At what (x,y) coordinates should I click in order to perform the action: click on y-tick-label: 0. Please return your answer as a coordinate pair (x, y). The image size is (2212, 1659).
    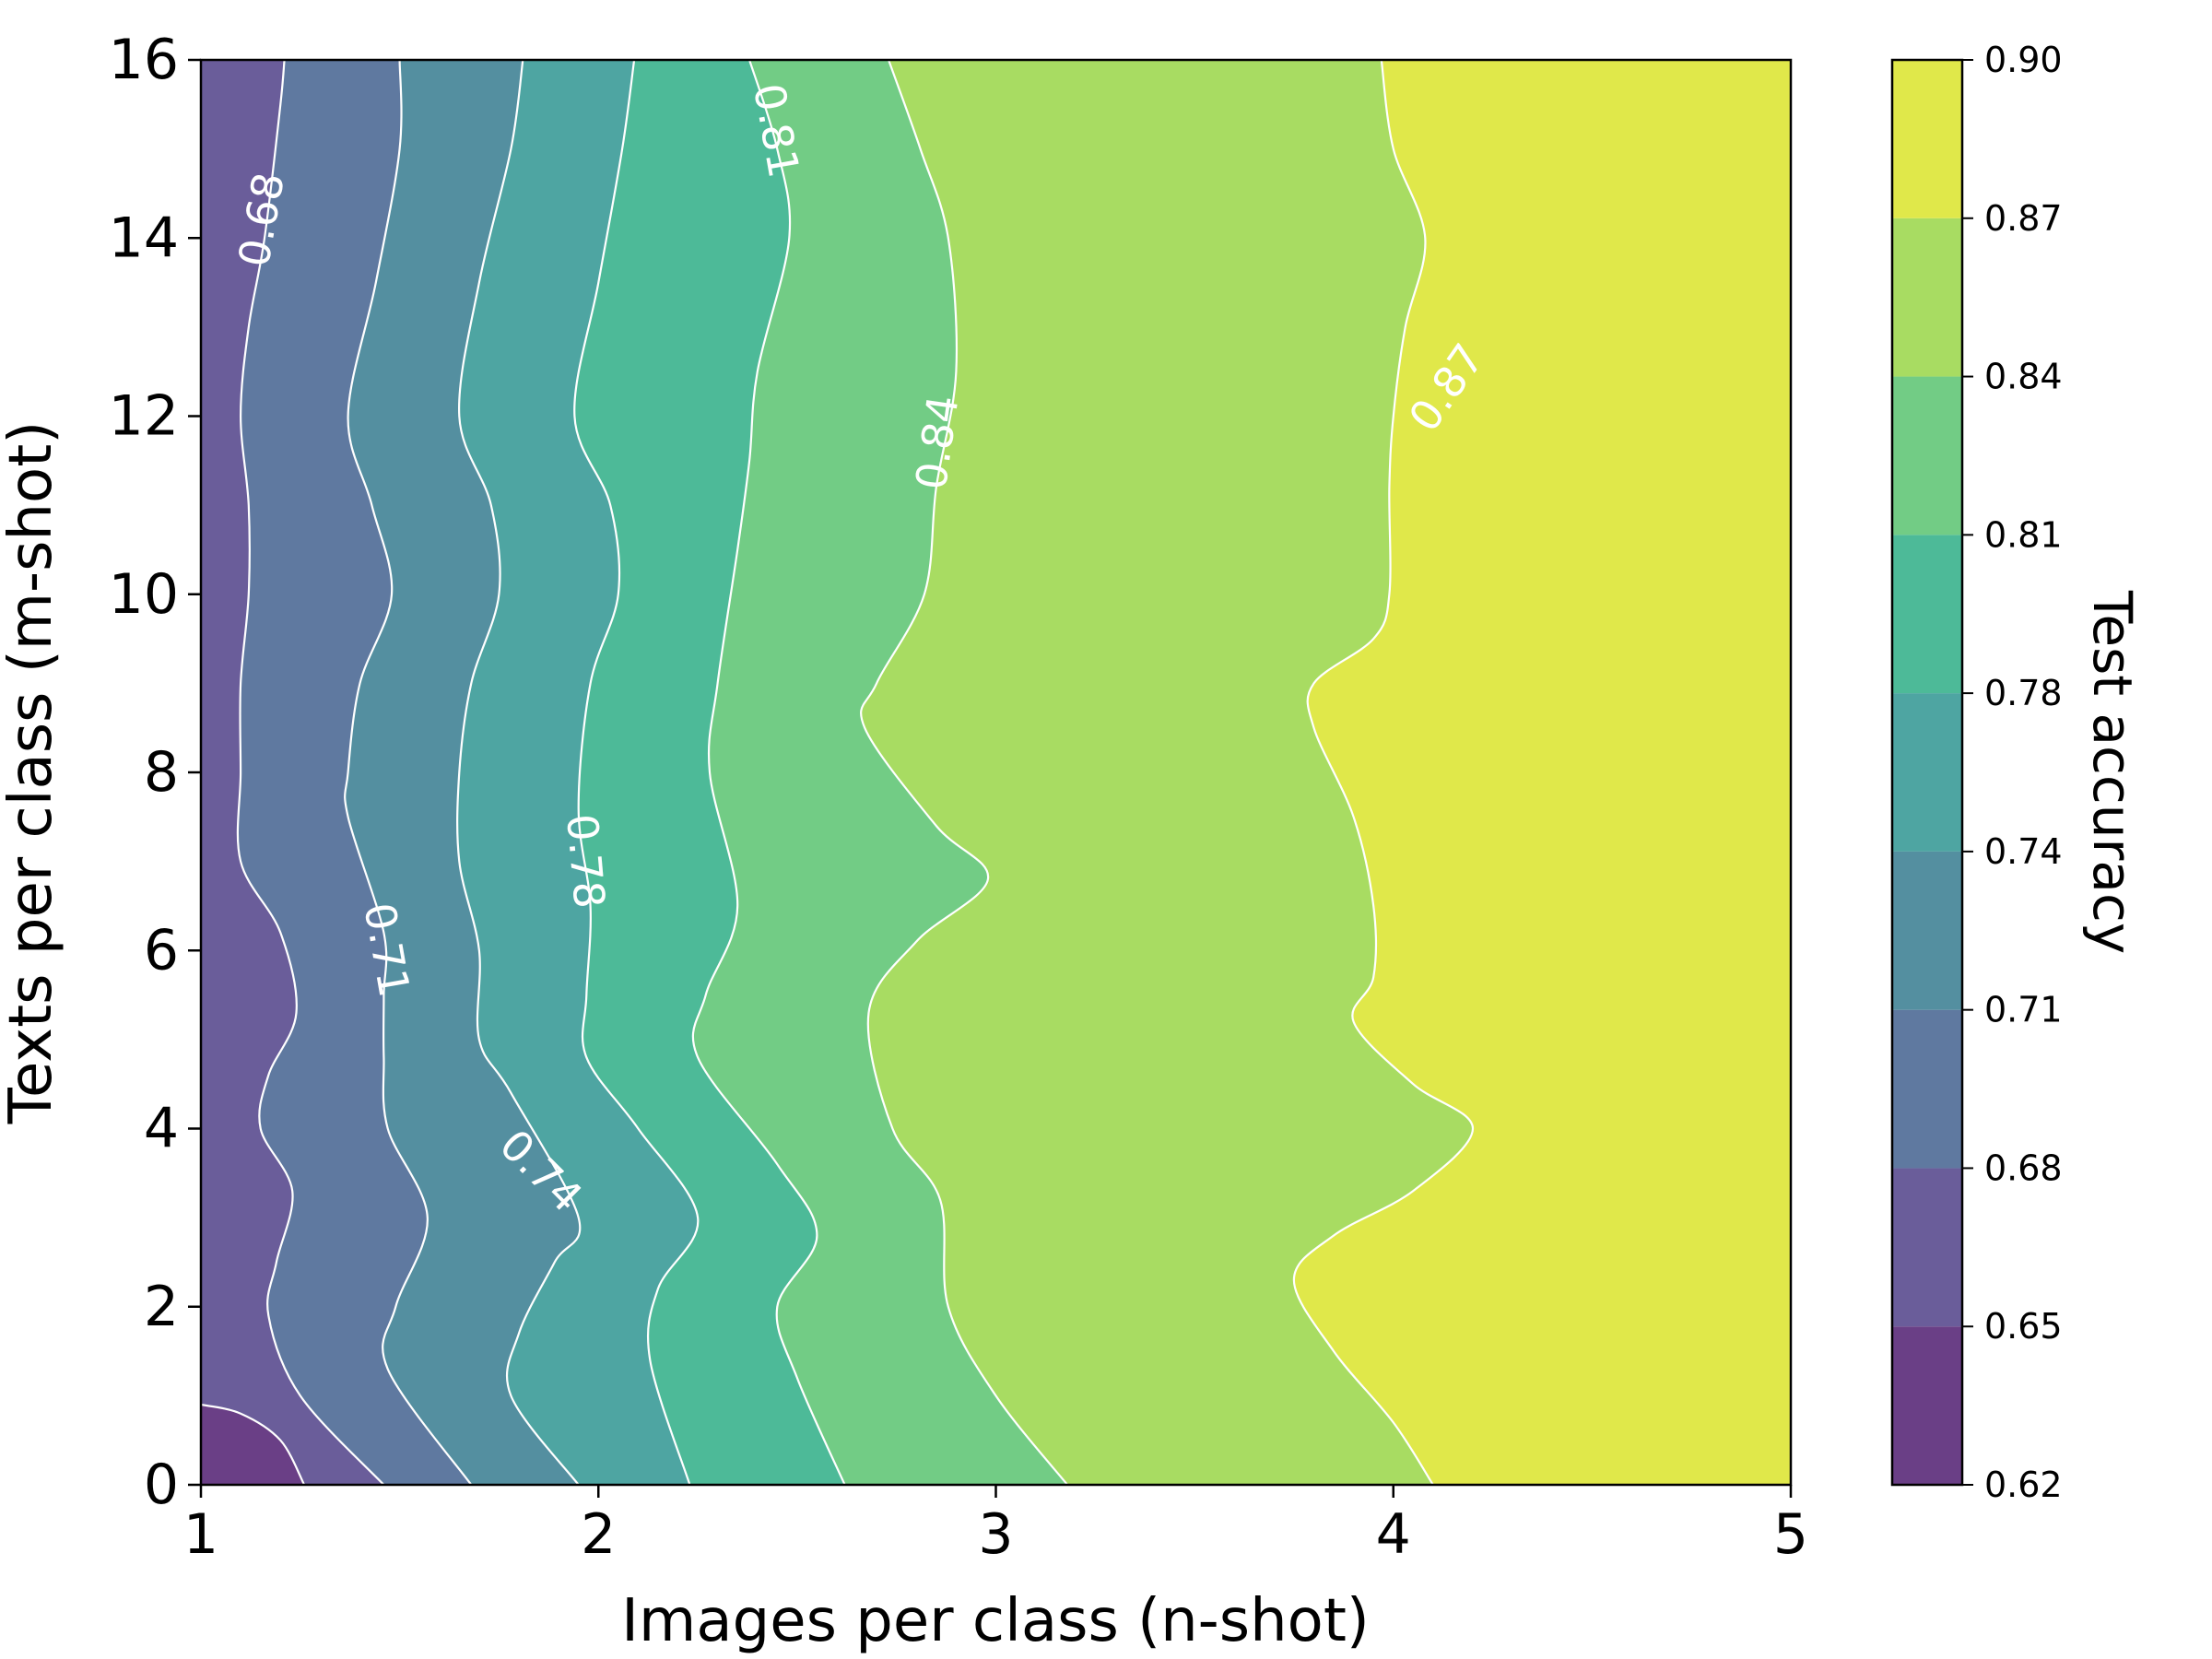
    Looking at the image, I should click on (161, 1485).